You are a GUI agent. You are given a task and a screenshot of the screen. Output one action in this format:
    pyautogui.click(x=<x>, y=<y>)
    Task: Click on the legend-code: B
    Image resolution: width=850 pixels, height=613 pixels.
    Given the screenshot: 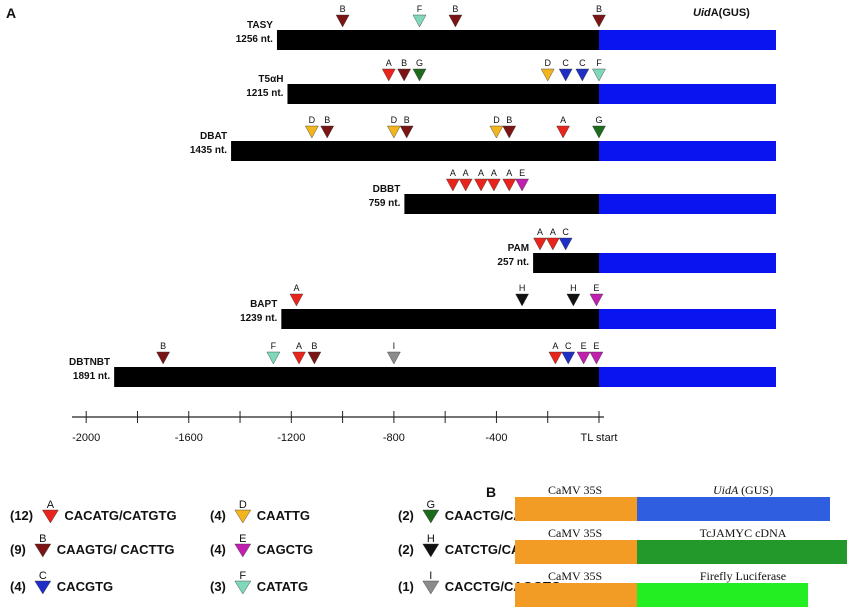 What is the action you would take?
    pyautogui.click(x=42, y=539)
    